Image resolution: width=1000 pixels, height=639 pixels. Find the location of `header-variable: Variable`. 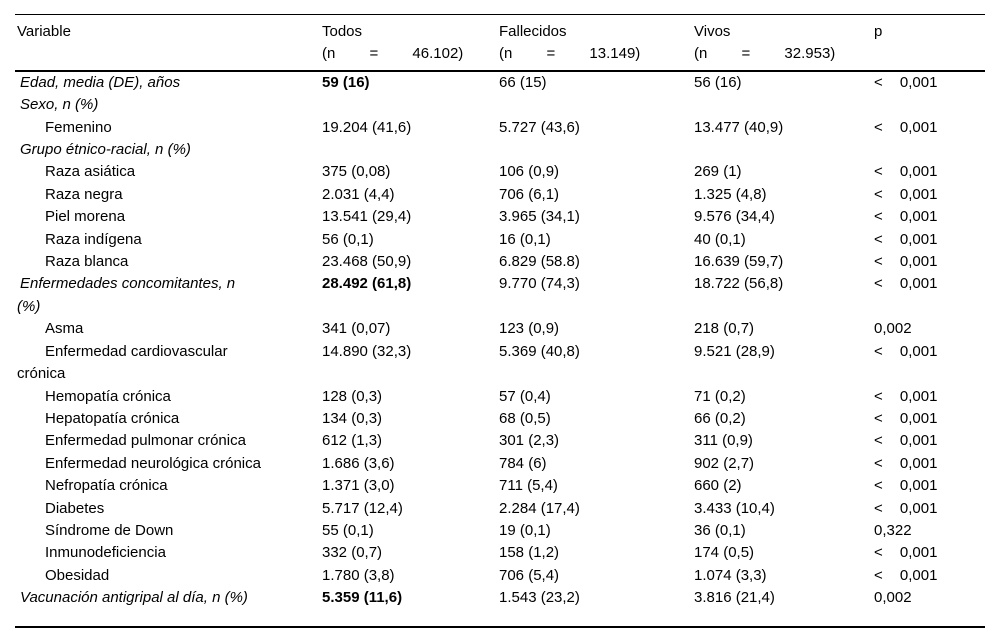

header-variable: Variable is located at coordinates (167, 43).